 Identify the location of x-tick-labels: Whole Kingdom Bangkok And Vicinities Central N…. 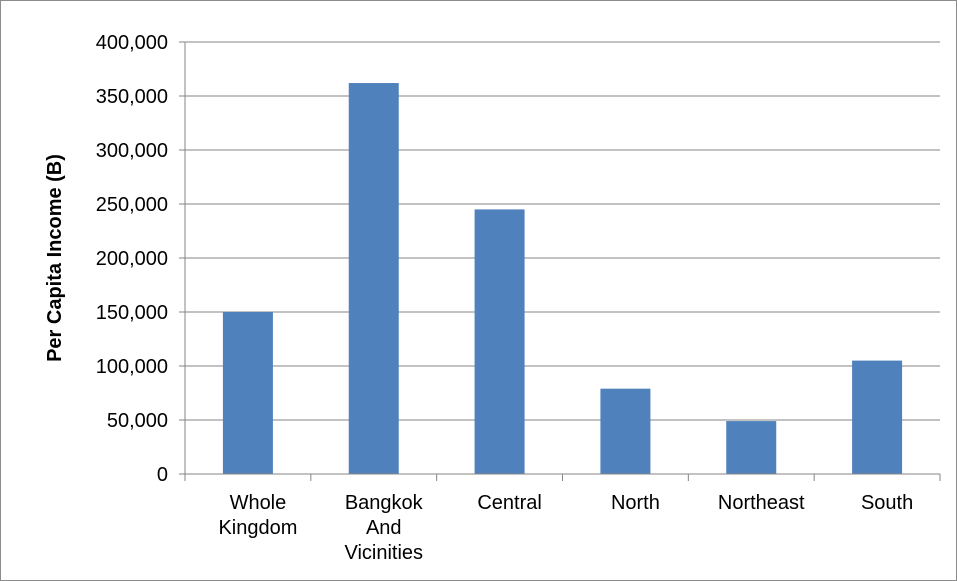
(565, 528).